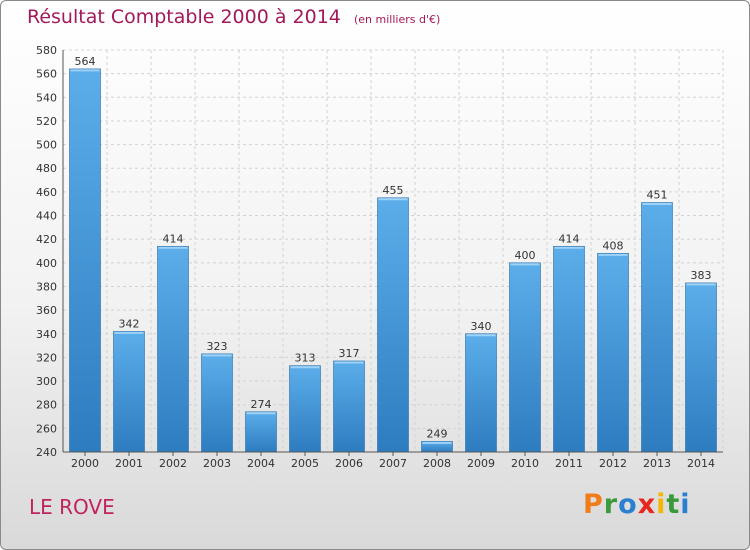 The image size is (750, 550). I want to click on y-tick-label: 480, so click(46, 168).